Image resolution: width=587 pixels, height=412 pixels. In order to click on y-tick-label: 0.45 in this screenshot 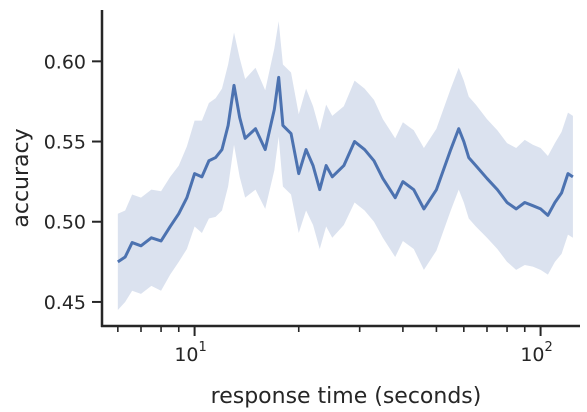, I will do `click(65, 303)`.